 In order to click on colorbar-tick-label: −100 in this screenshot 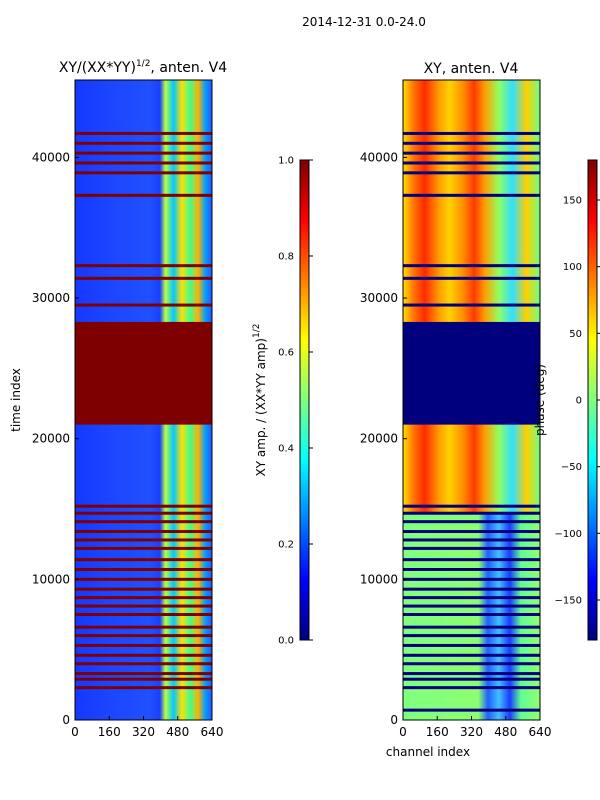, I will do `click(568, 534)`.